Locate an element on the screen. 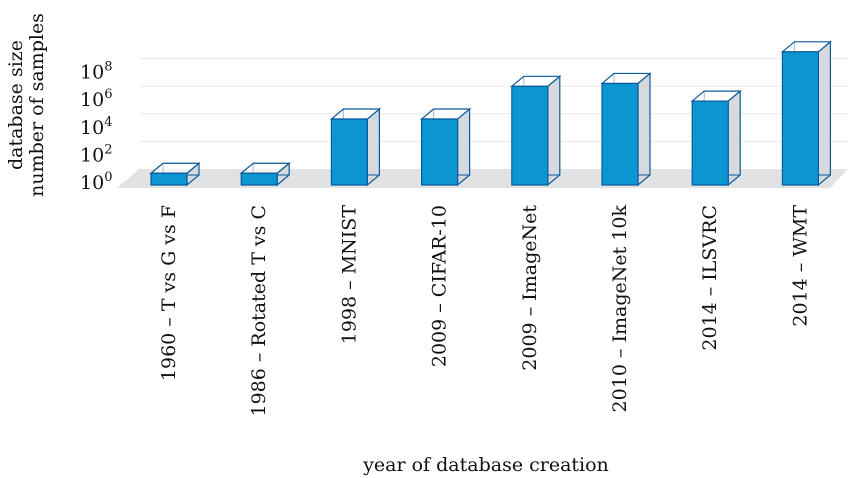 The image size is (858, 478). x-tick-label: 2014 – WMT is located at coordinates (800, 266).